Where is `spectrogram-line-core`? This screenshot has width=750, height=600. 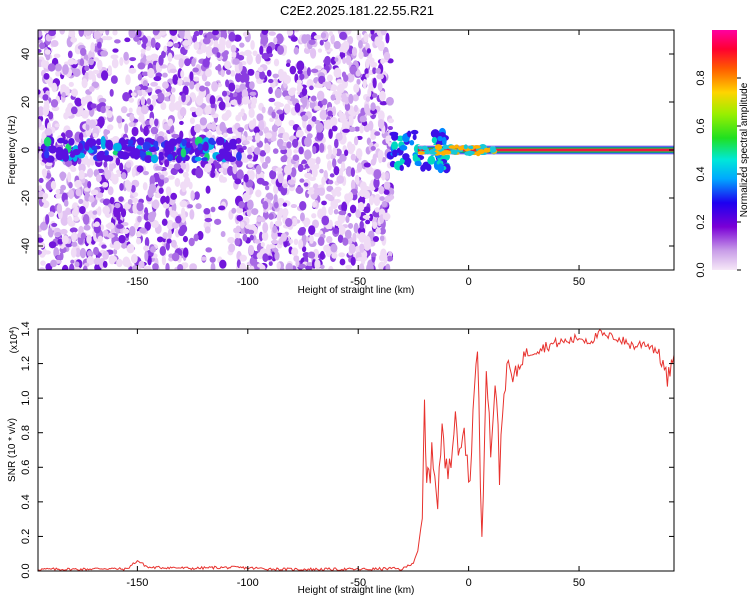 spectrogram-line-core is located at coordinates (545, 150).